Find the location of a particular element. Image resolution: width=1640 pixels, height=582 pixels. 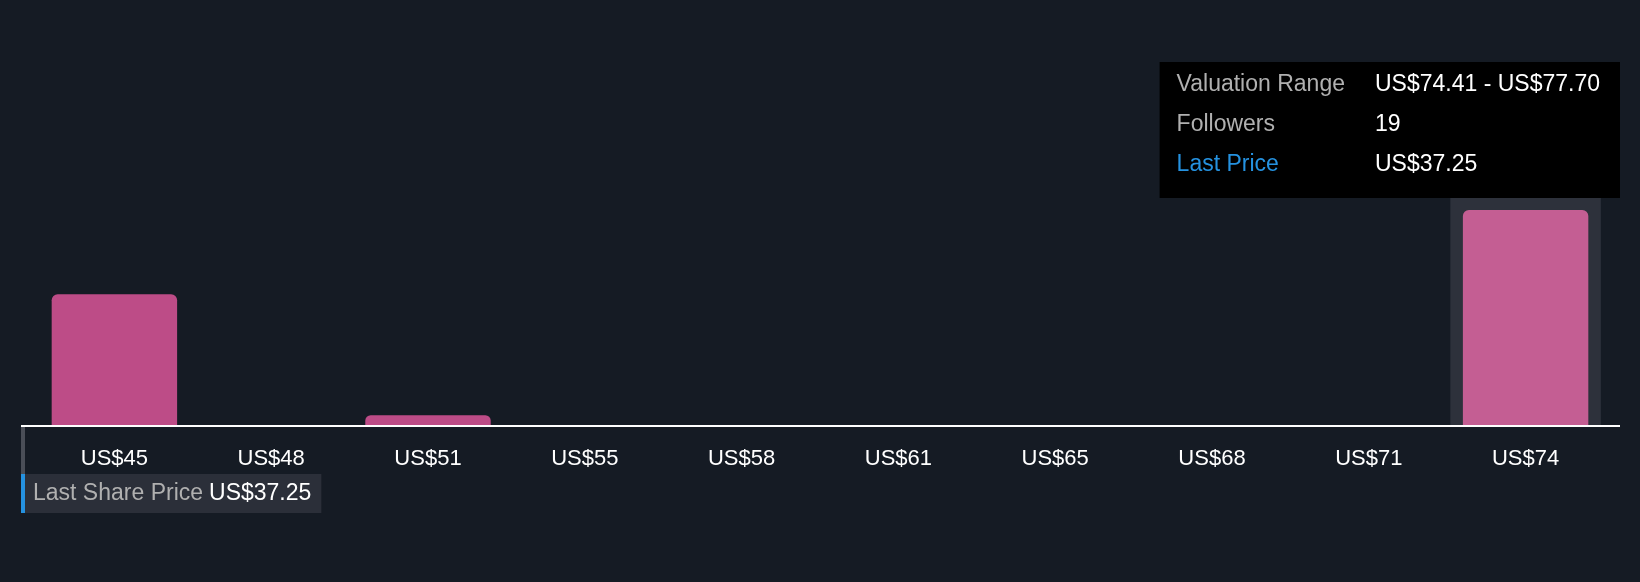

x-tick-label: US$45 is located at coordinates (114, 458).